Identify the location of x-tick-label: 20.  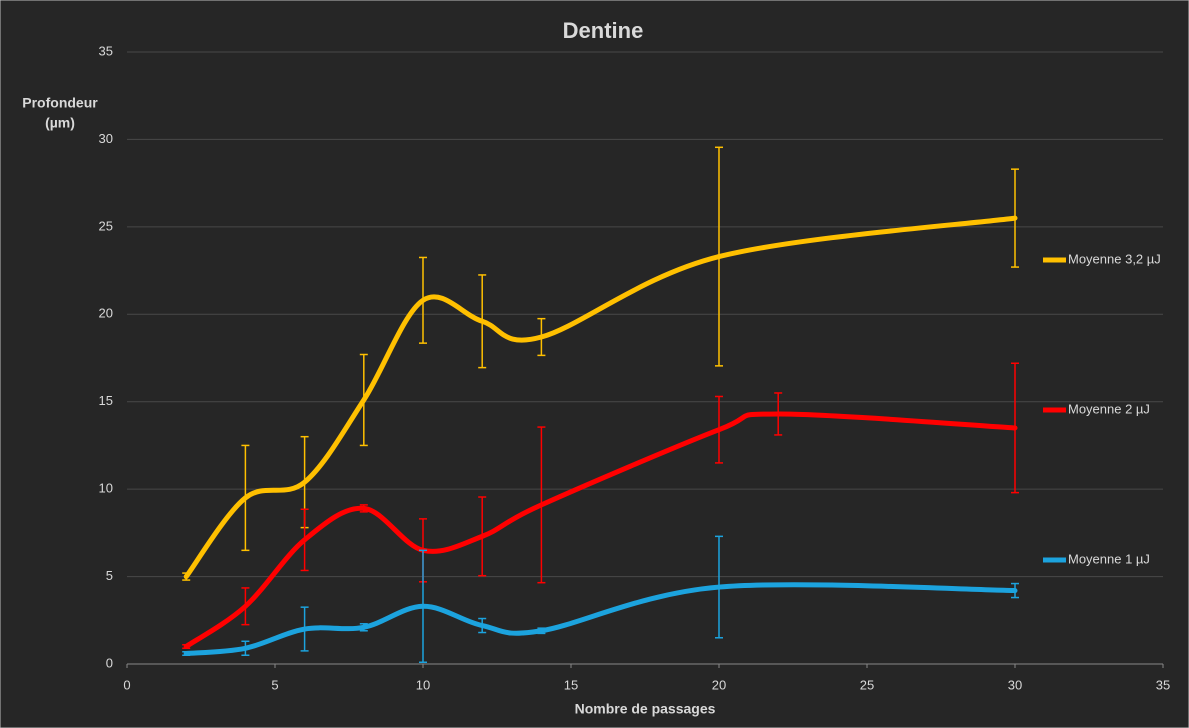
(719, 684).